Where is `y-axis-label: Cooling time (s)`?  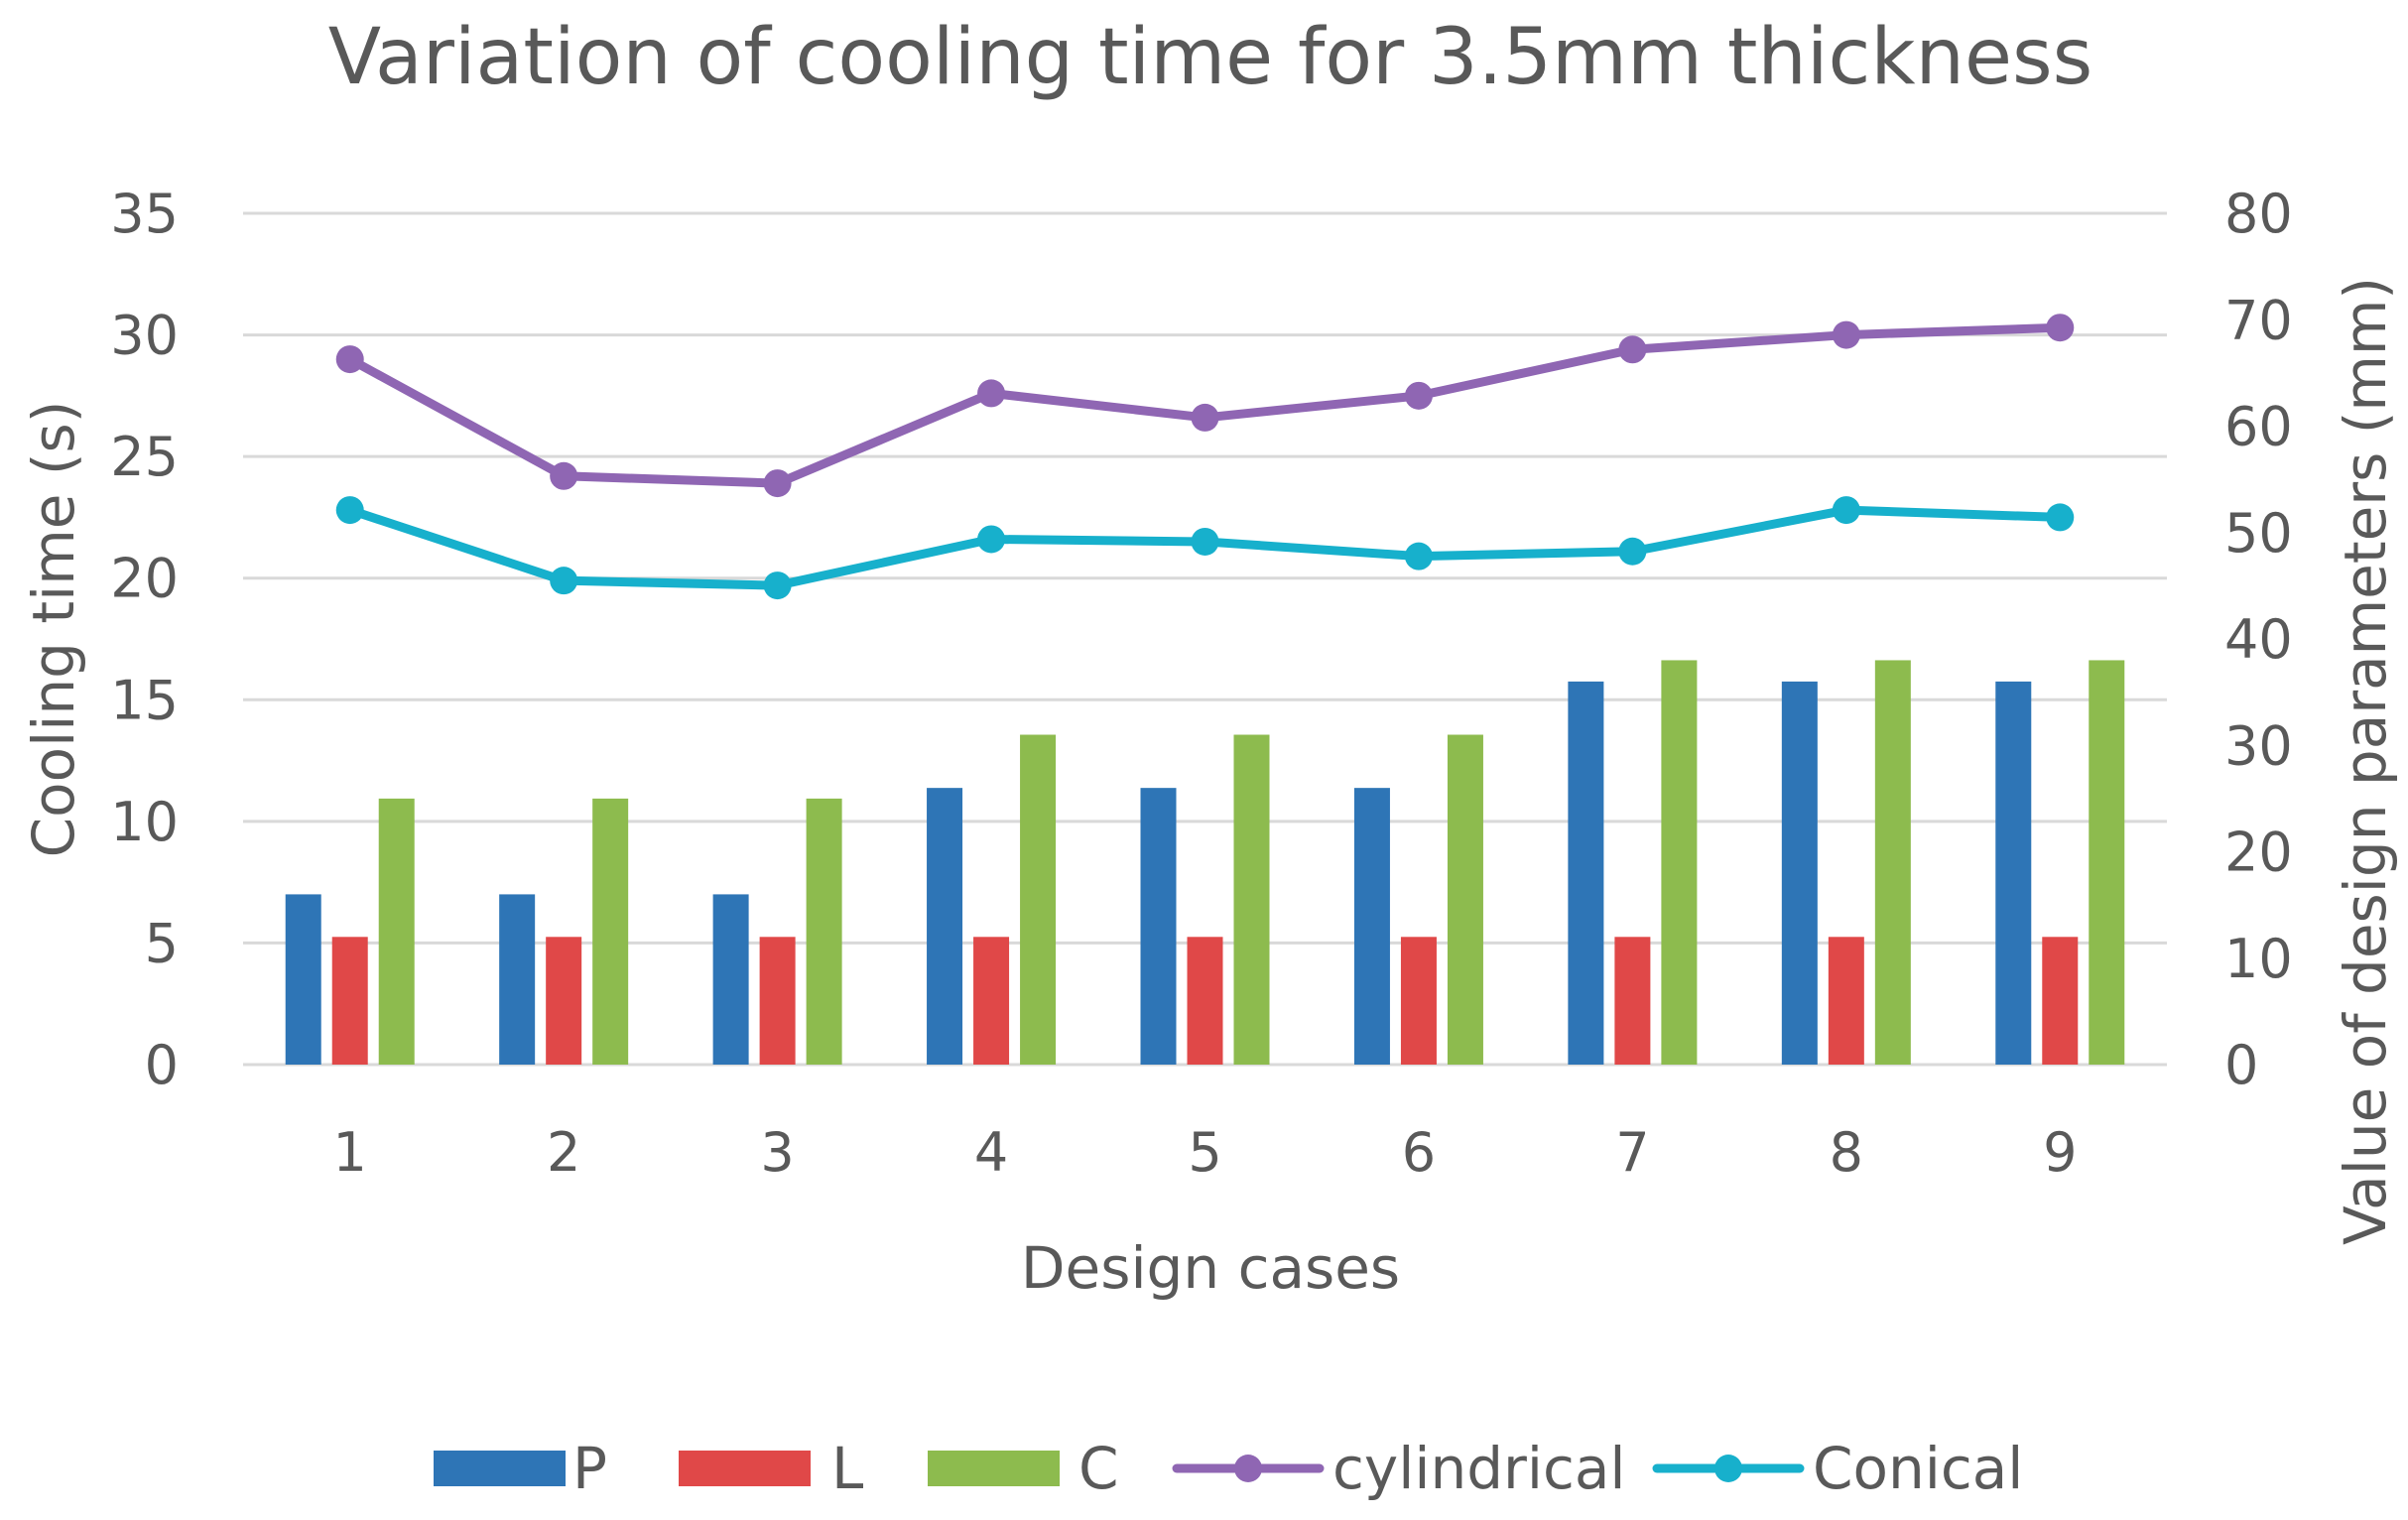 y-axis-label: Cooling time (s) is located at coordinates (53, 629).